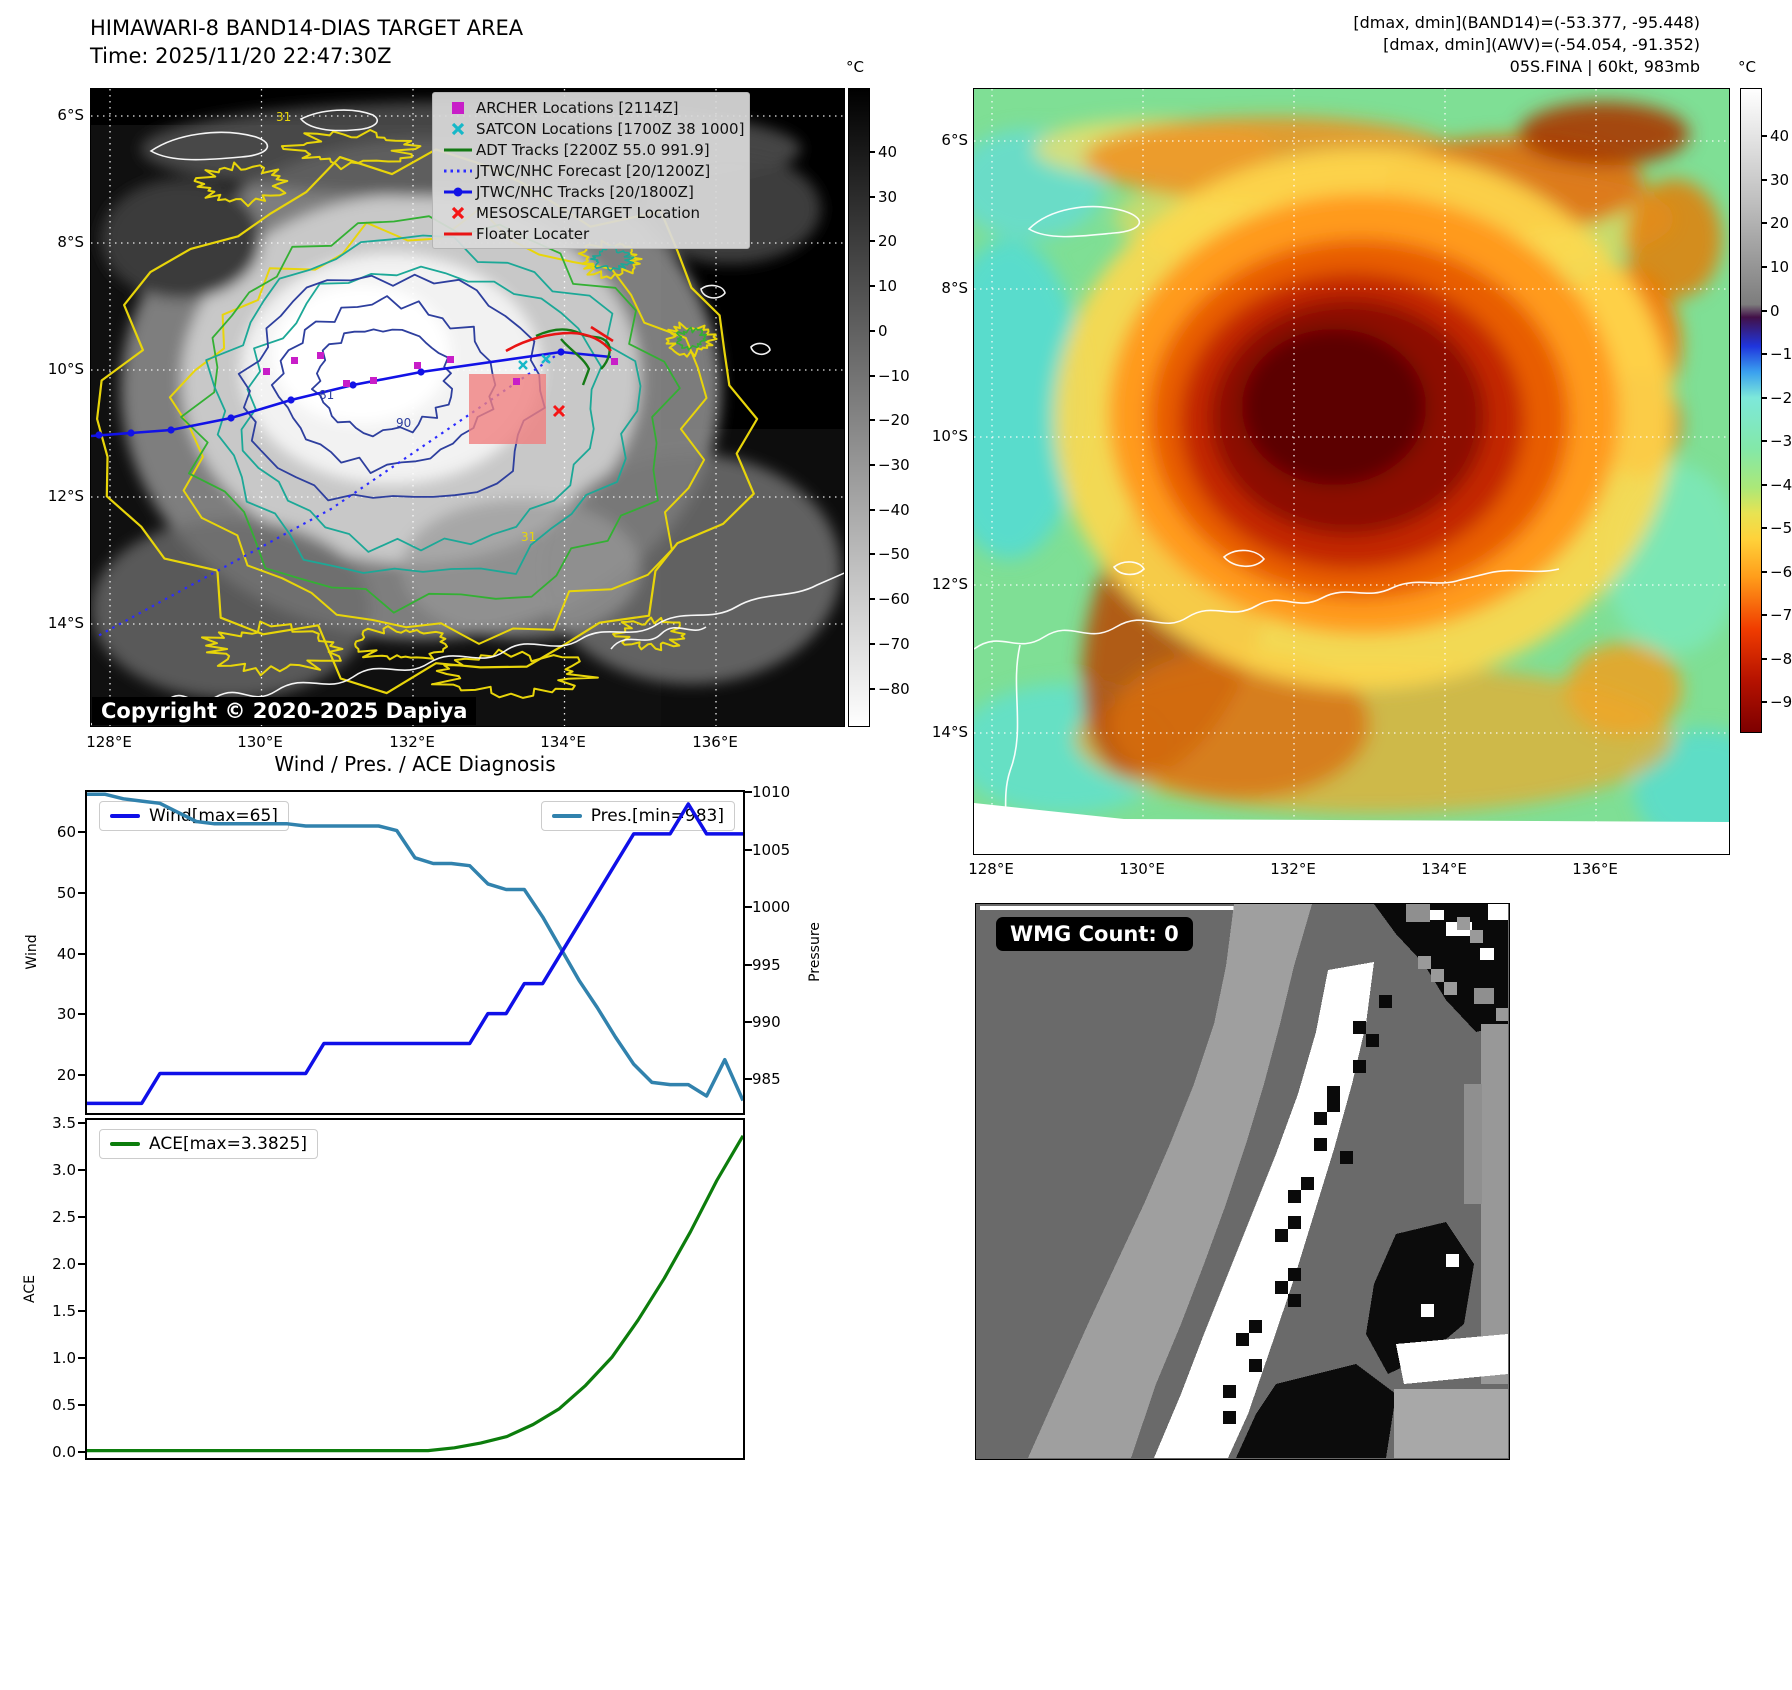 This screenshot has height=1690, width=1792. Describe the element at coordinates (591, 233) in the screenshot. I see `legend-item: Floater Locater` at that location.